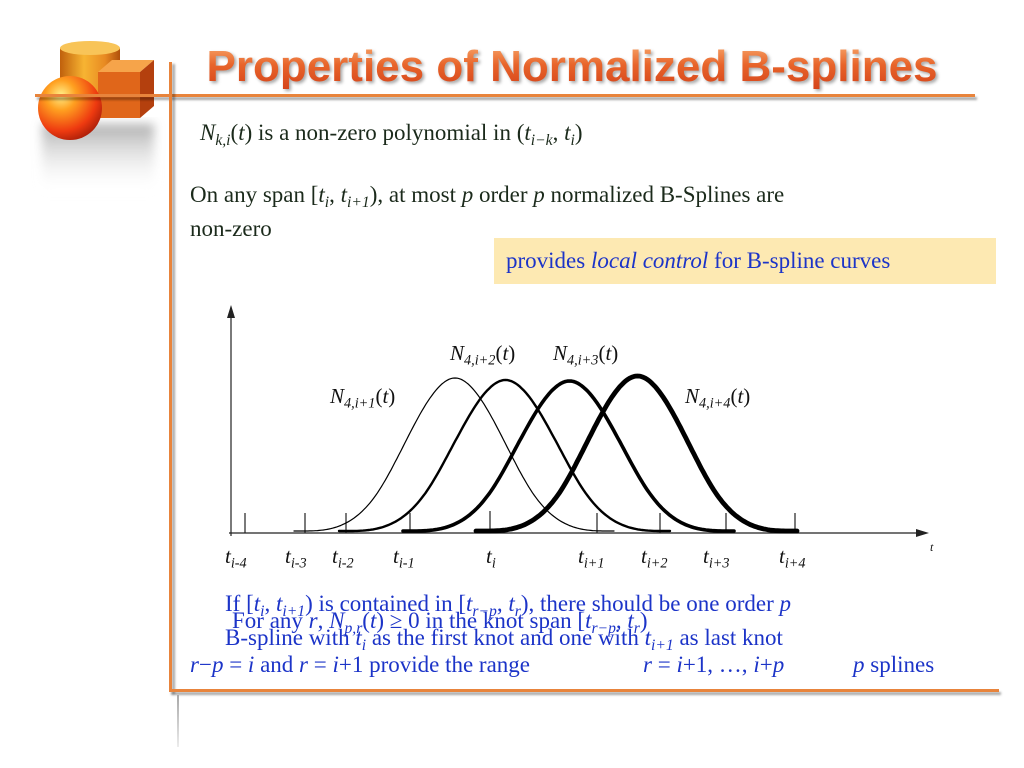  I want to click on text-fragment: and, so click(277, 664).